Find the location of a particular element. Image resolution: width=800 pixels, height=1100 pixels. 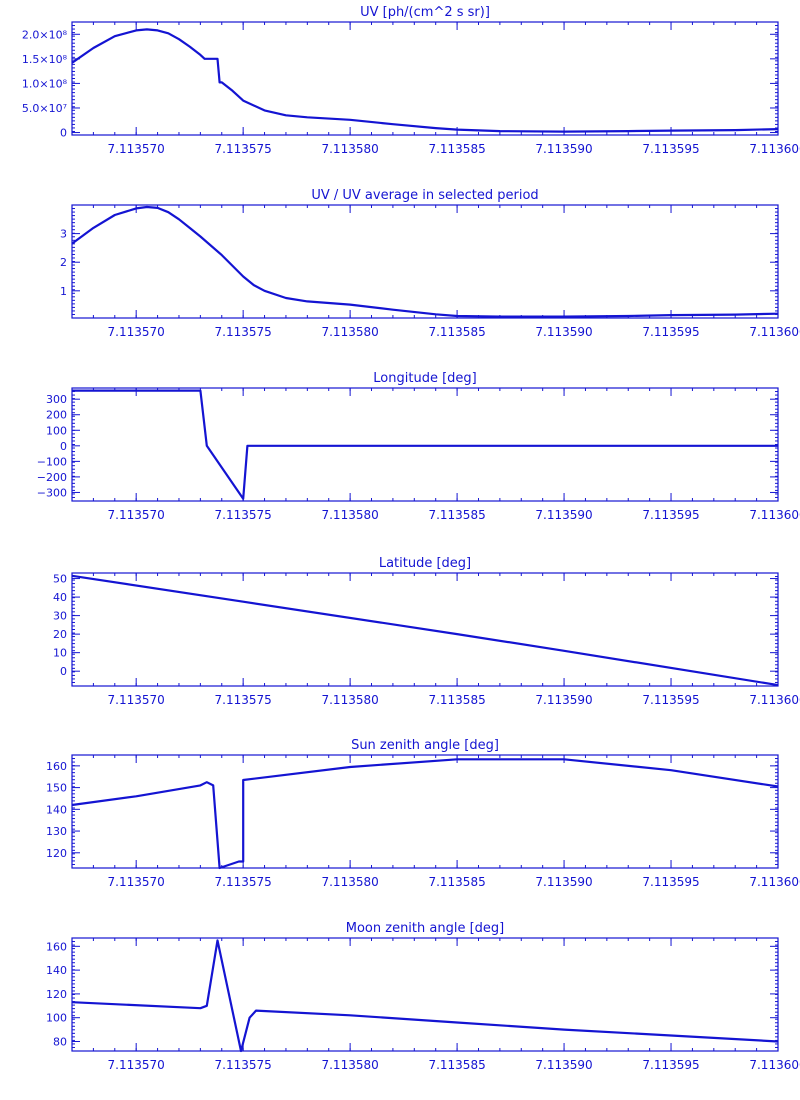

y-tick-label: 1.0×10⁸ is located at coordinates (45, 83).